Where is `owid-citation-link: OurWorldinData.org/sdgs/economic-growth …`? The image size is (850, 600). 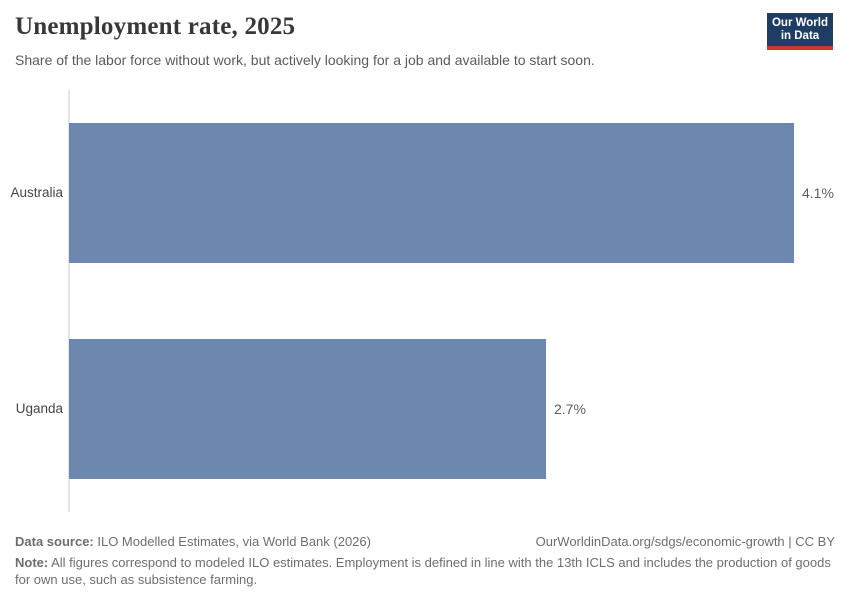 owid-citation-link: OurWorldinData.org/sdgs/economic-growth … is located at coordinates (685, 541).